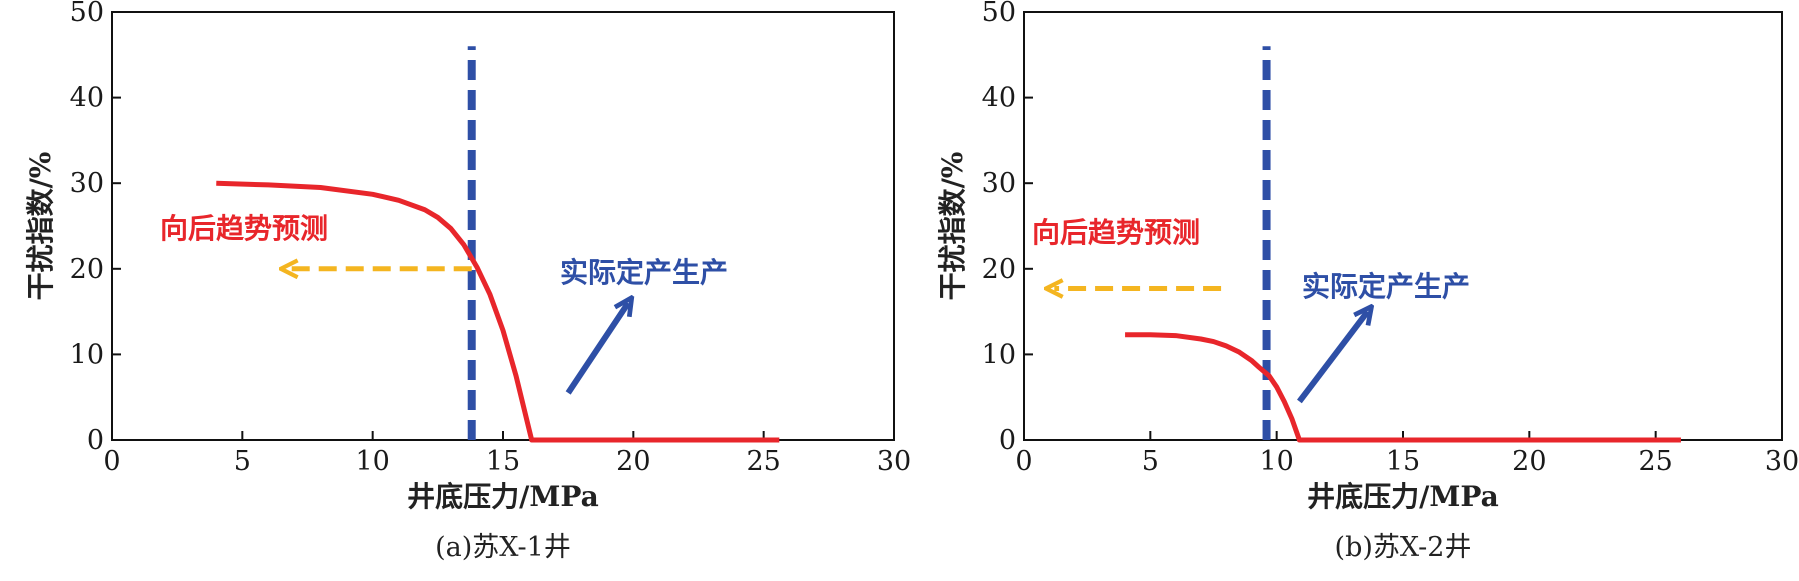 The image size is (1799, 581). What do you see at coordinates (1403, 547) in the screenshot?
I see `panel-caption: (b)苏X-2井` at bounding box center [1403, 547].